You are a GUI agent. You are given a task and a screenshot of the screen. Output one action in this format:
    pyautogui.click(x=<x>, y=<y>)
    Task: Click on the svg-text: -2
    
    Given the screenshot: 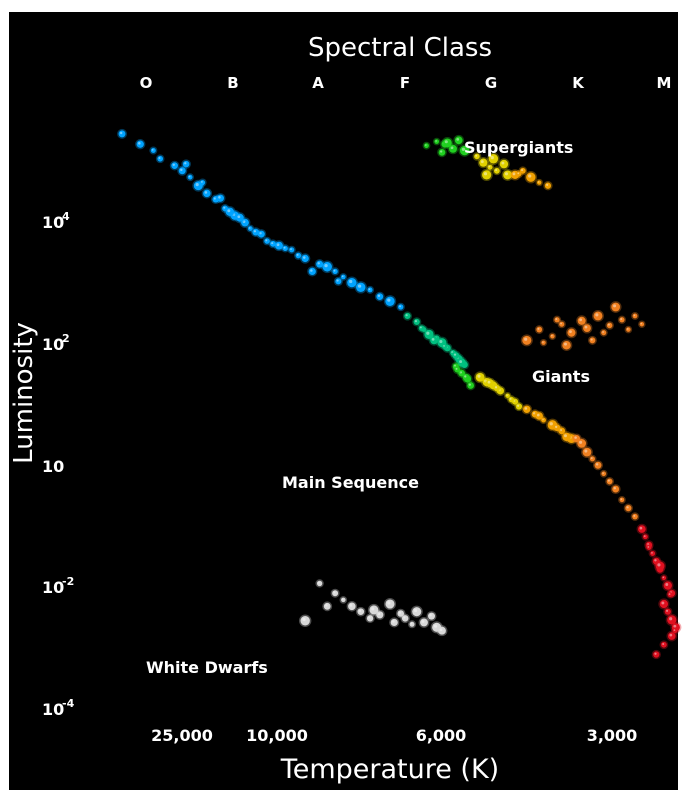 What is the action you would take?
    pyautogui.click(x=68, y=581)
    